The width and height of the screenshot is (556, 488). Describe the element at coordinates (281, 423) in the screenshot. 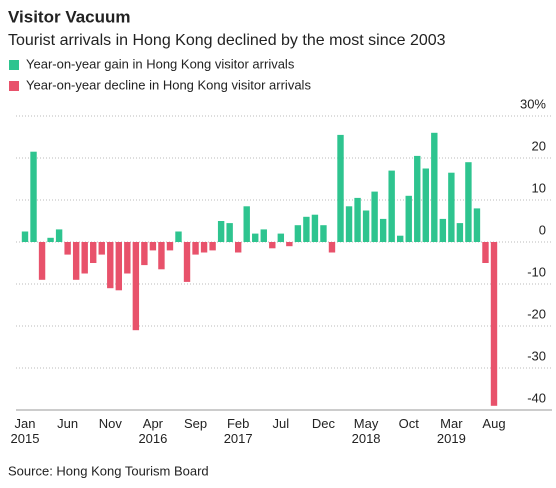

I see `x-tick-label: Jul` at that location.